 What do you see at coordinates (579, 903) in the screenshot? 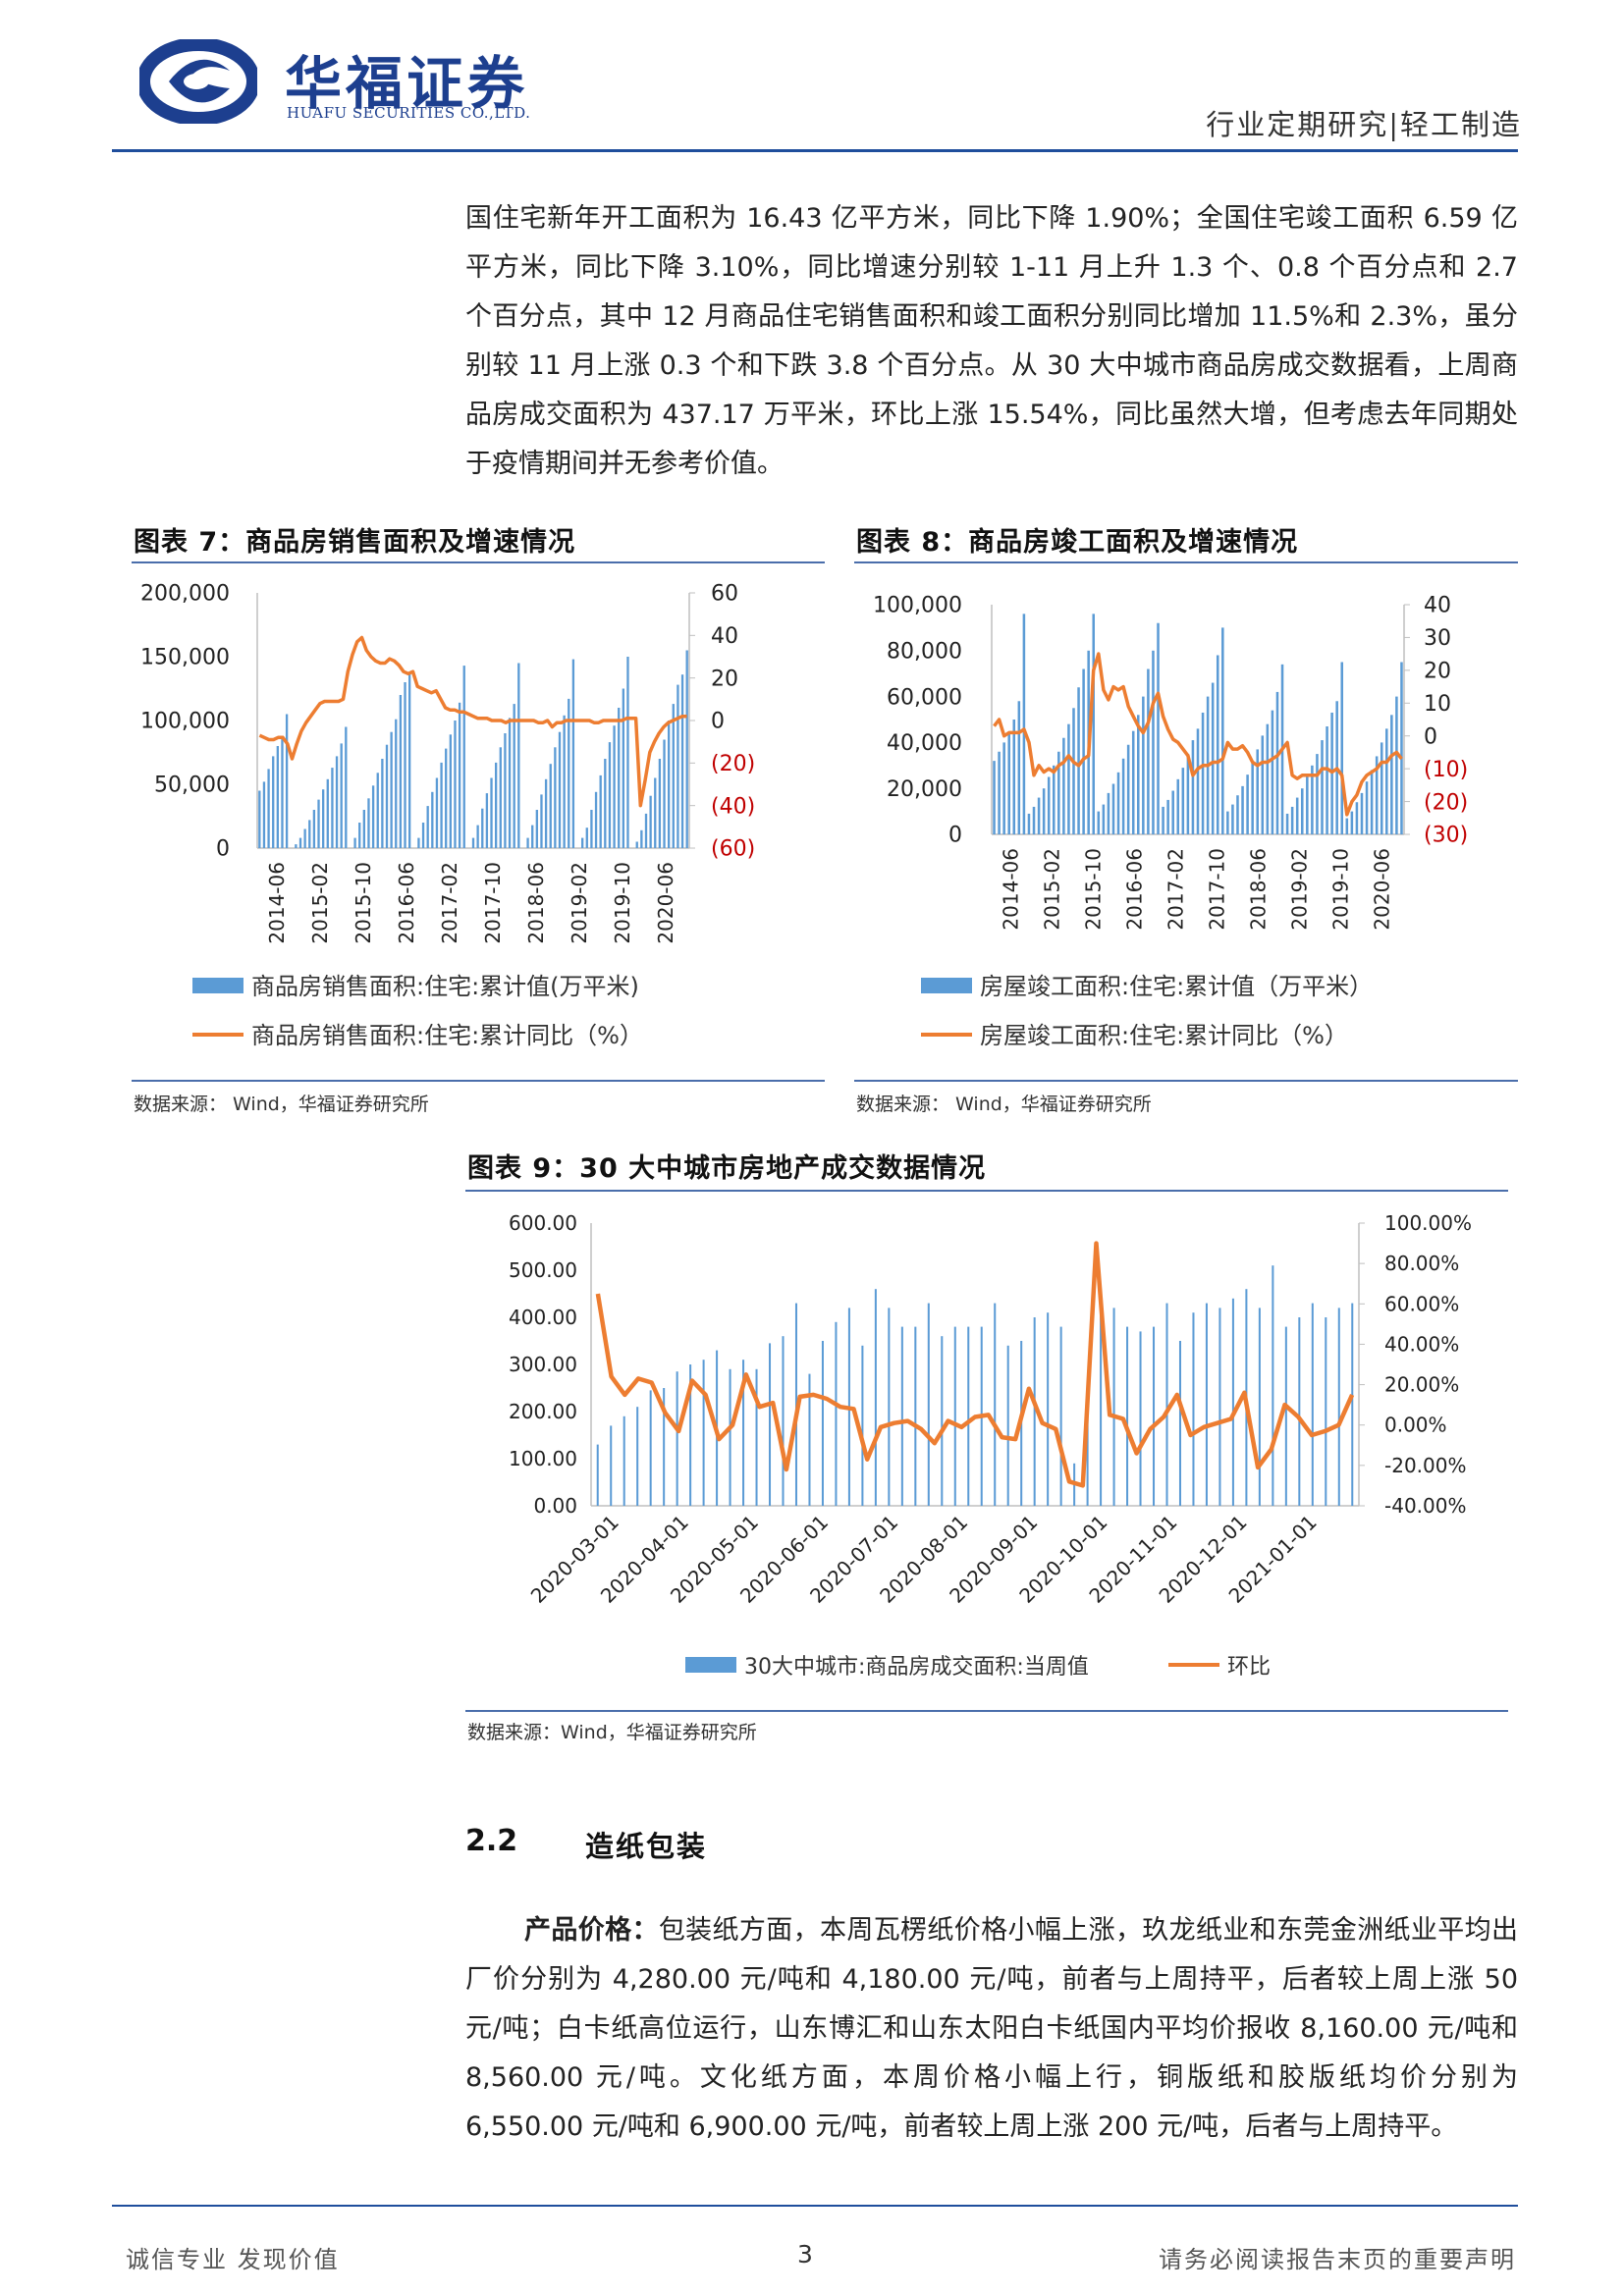
I see `x-tick-label: 2019-02` at bounding box center [579, 903].